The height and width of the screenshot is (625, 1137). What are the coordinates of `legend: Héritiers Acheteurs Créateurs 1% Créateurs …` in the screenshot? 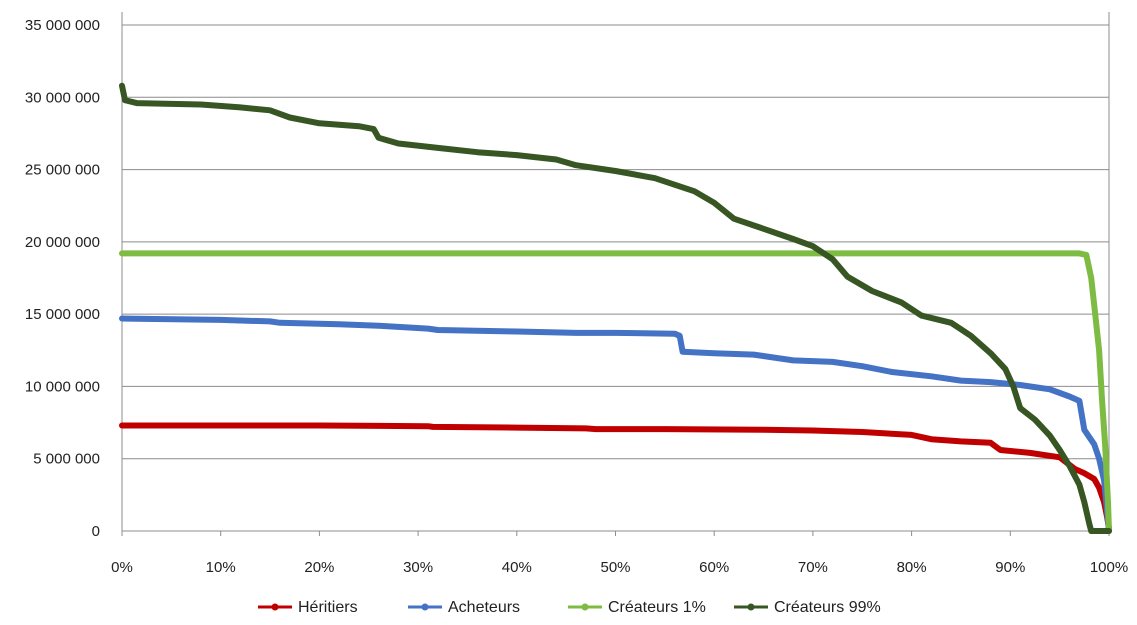 It's located at (569, 607).